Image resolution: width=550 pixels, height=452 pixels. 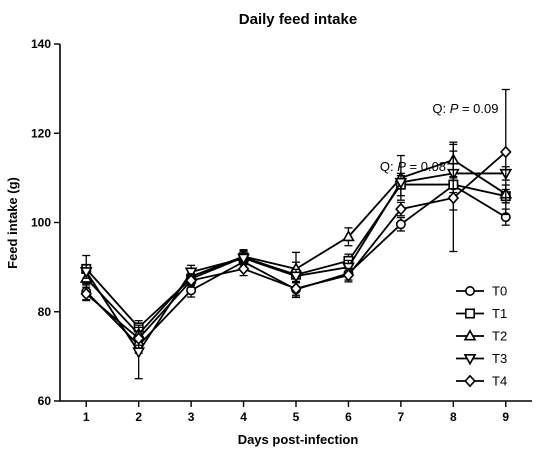 I want to click on x-tick-label: 5, so click(x=296, y=417).